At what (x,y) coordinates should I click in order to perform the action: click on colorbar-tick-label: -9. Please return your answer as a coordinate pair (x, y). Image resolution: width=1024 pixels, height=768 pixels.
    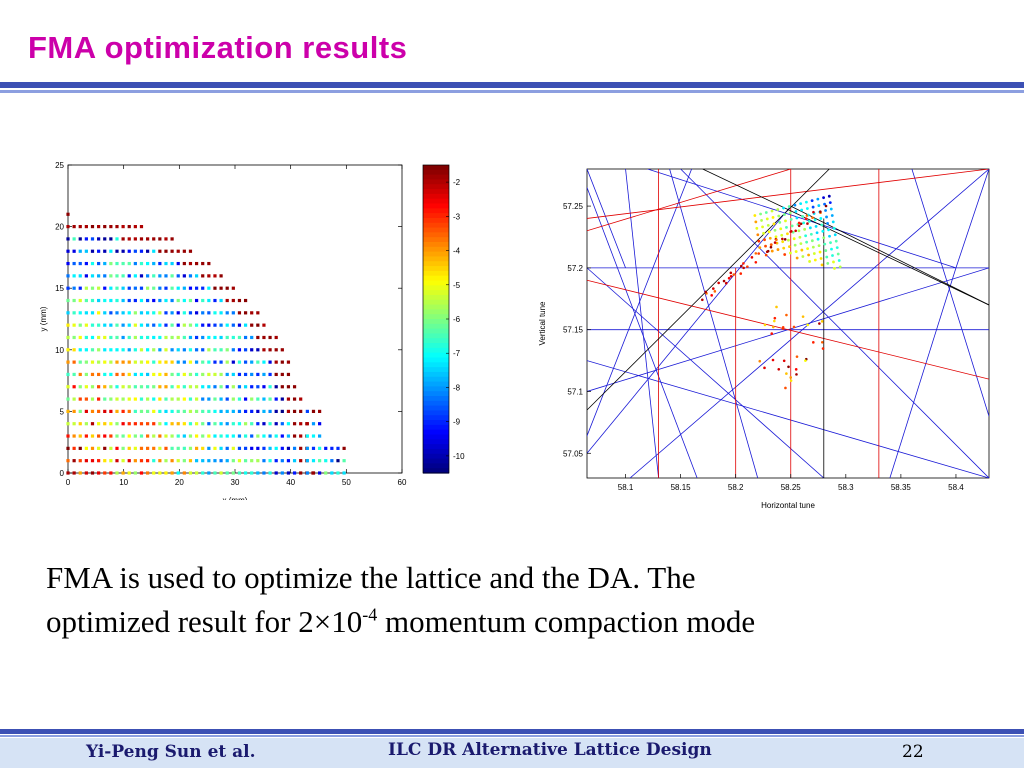
    Looking at the image, I should click on (457, 422).